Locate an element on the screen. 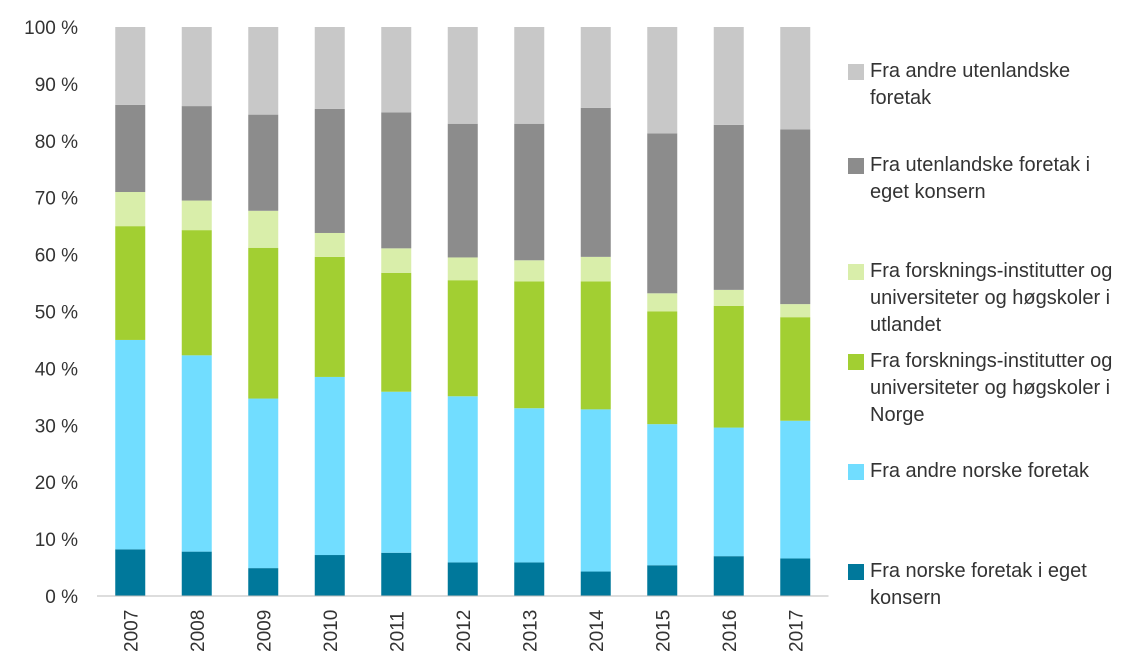 This screenshot has height=662, width=1137. y-tick-label: 100 % is located at coordinates (51, 28).